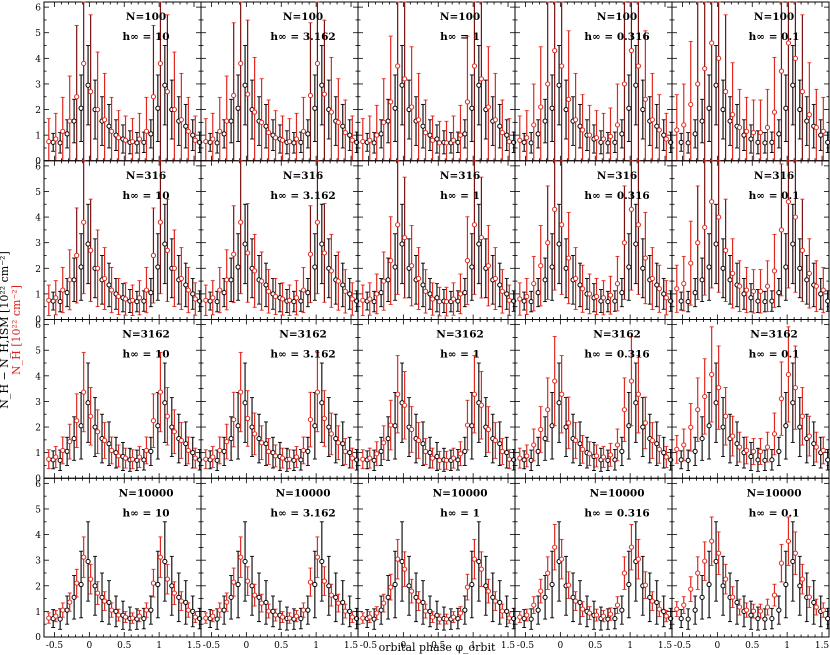  I want to click on y-tick-label: 2, so click(38, 111).